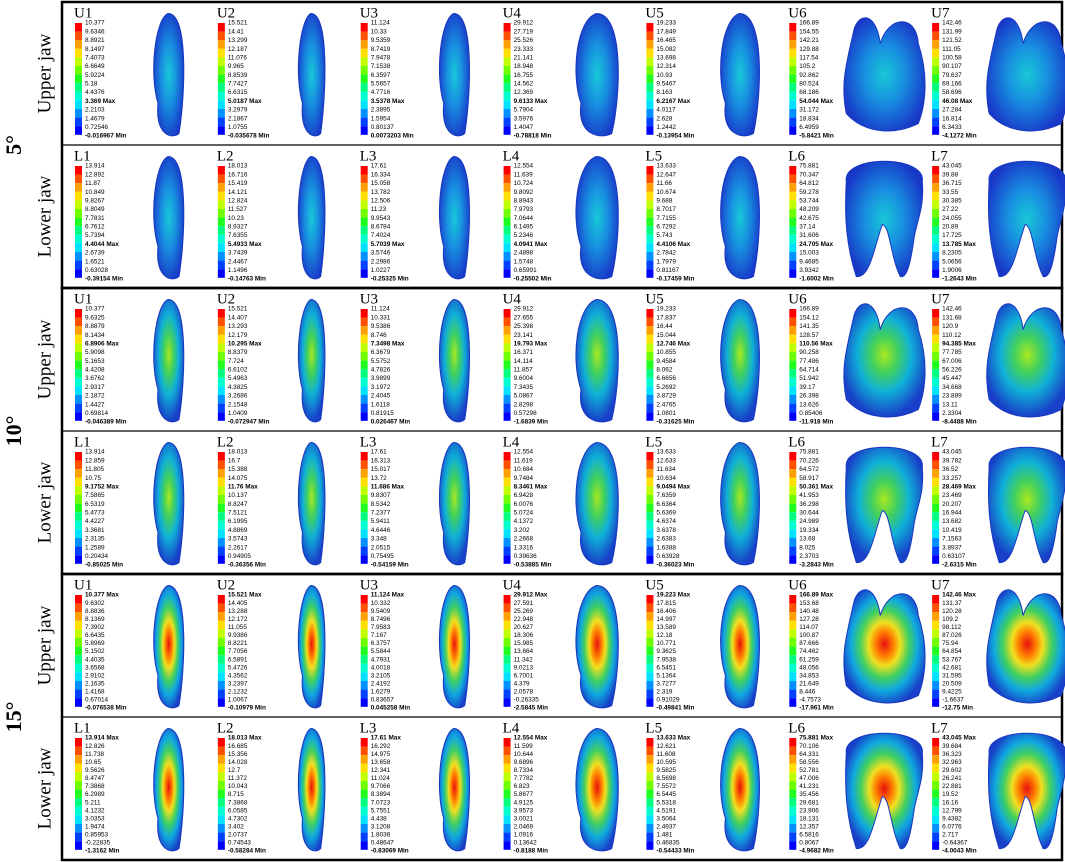  What do you see at coordinates (238, 118) in the screenshot?
I see `legend-label: 2.1867` at bounding box center [238, 118].